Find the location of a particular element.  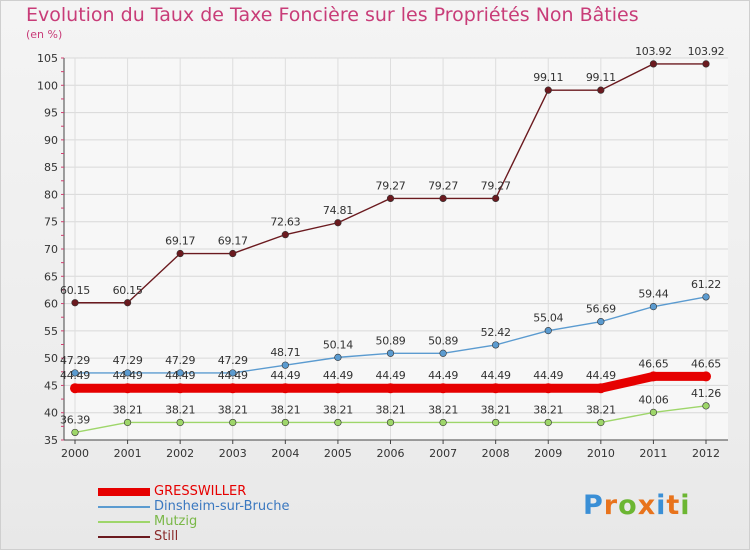

data-label: 46.65 is located at coordinates (653, 363).